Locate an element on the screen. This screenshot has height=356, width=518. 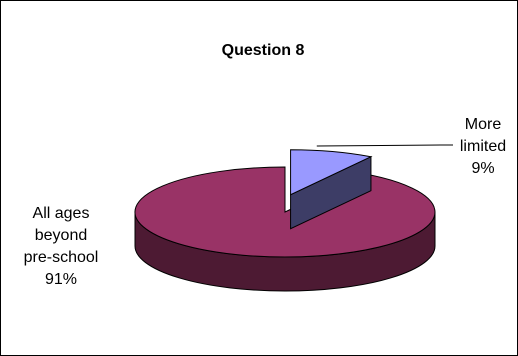
slice-label-more-limited: More limited 9% is located at coordinates (483, 146).